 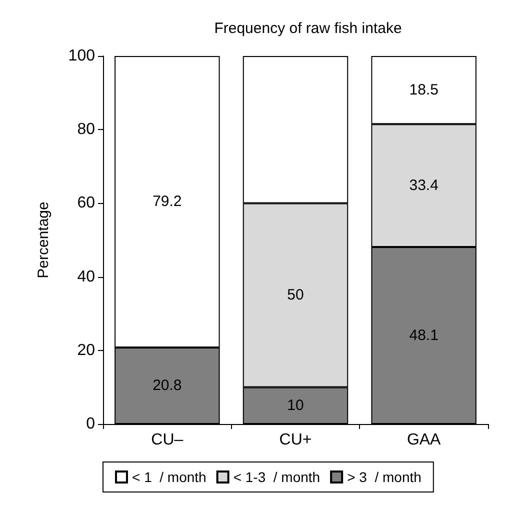 What do you see at coordinates (167, 385) in the screenshot?
I see `data-label: 20.8` at bounding box center [167, 385].